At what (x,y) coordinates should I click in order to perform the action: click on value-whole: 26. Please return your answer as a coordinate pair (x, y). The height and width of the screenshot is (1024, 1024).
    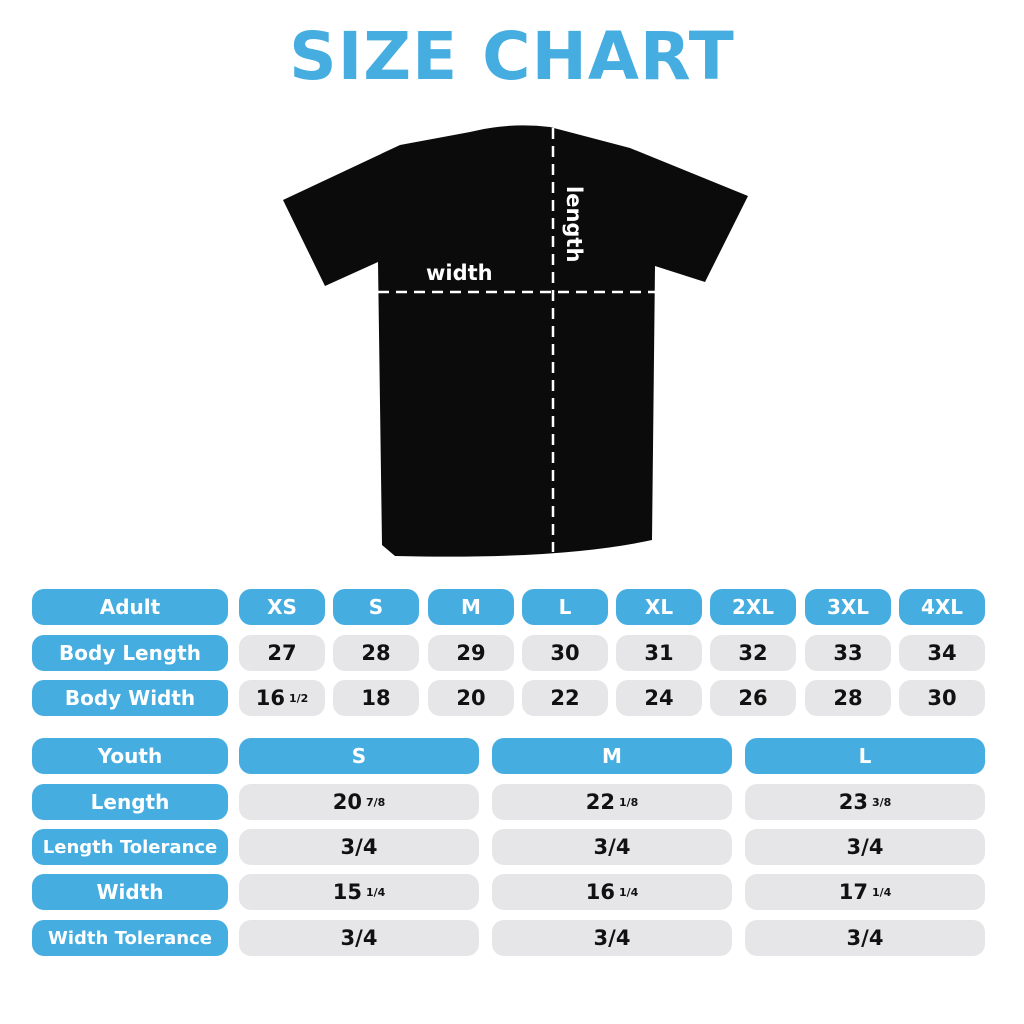
    Looking at the image, I should click on (753, 698).